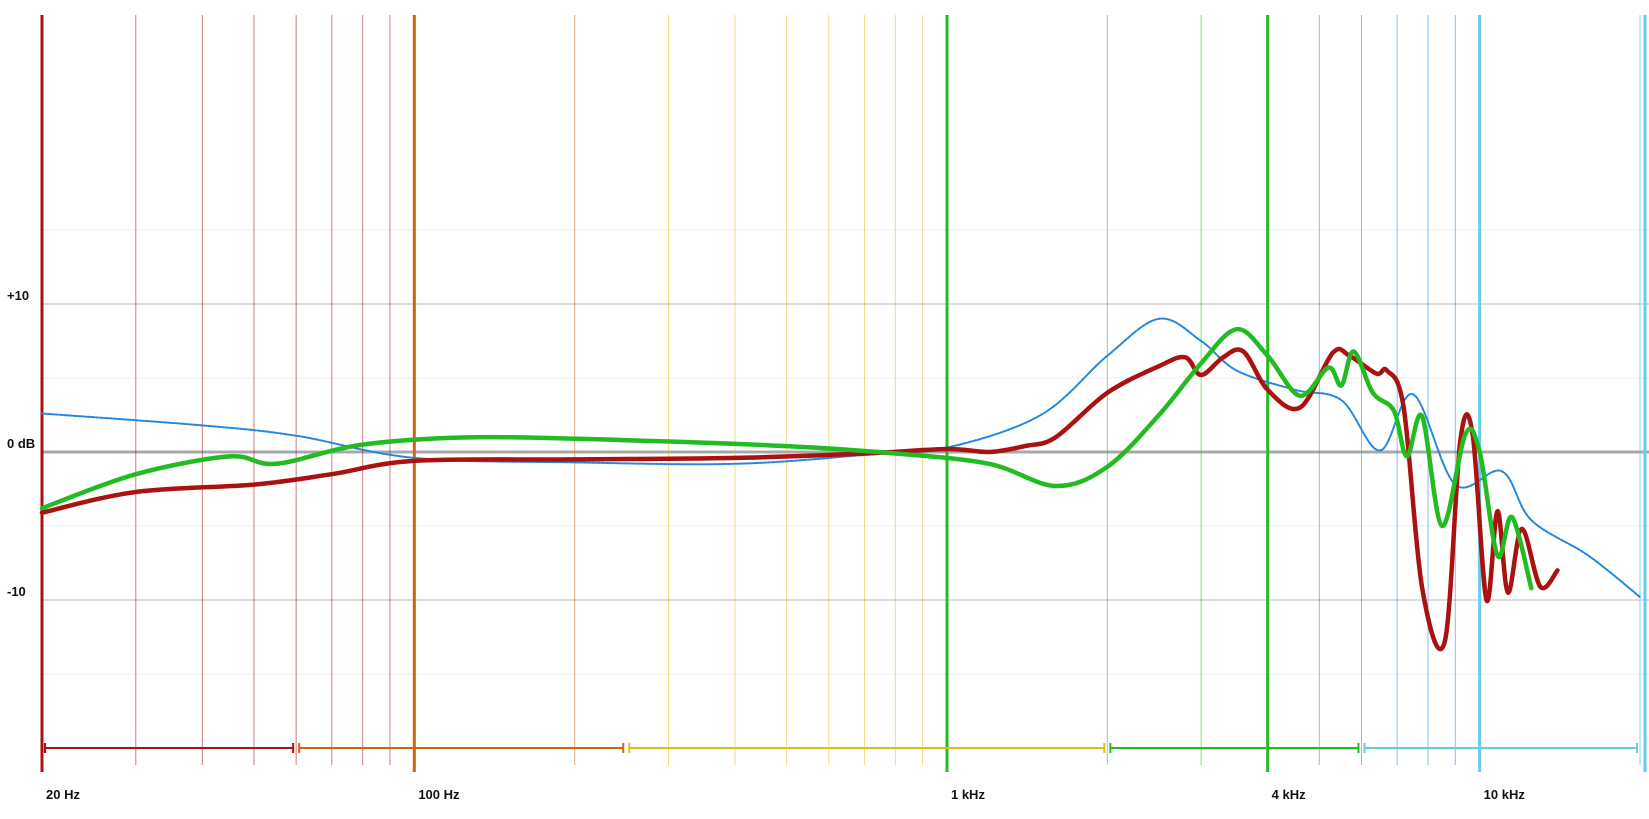 This screenshot has width=1649, height=819. Describe the element at coordinates (16, 591) in the screenshot. I see `y-tick-label: -10` at that location.